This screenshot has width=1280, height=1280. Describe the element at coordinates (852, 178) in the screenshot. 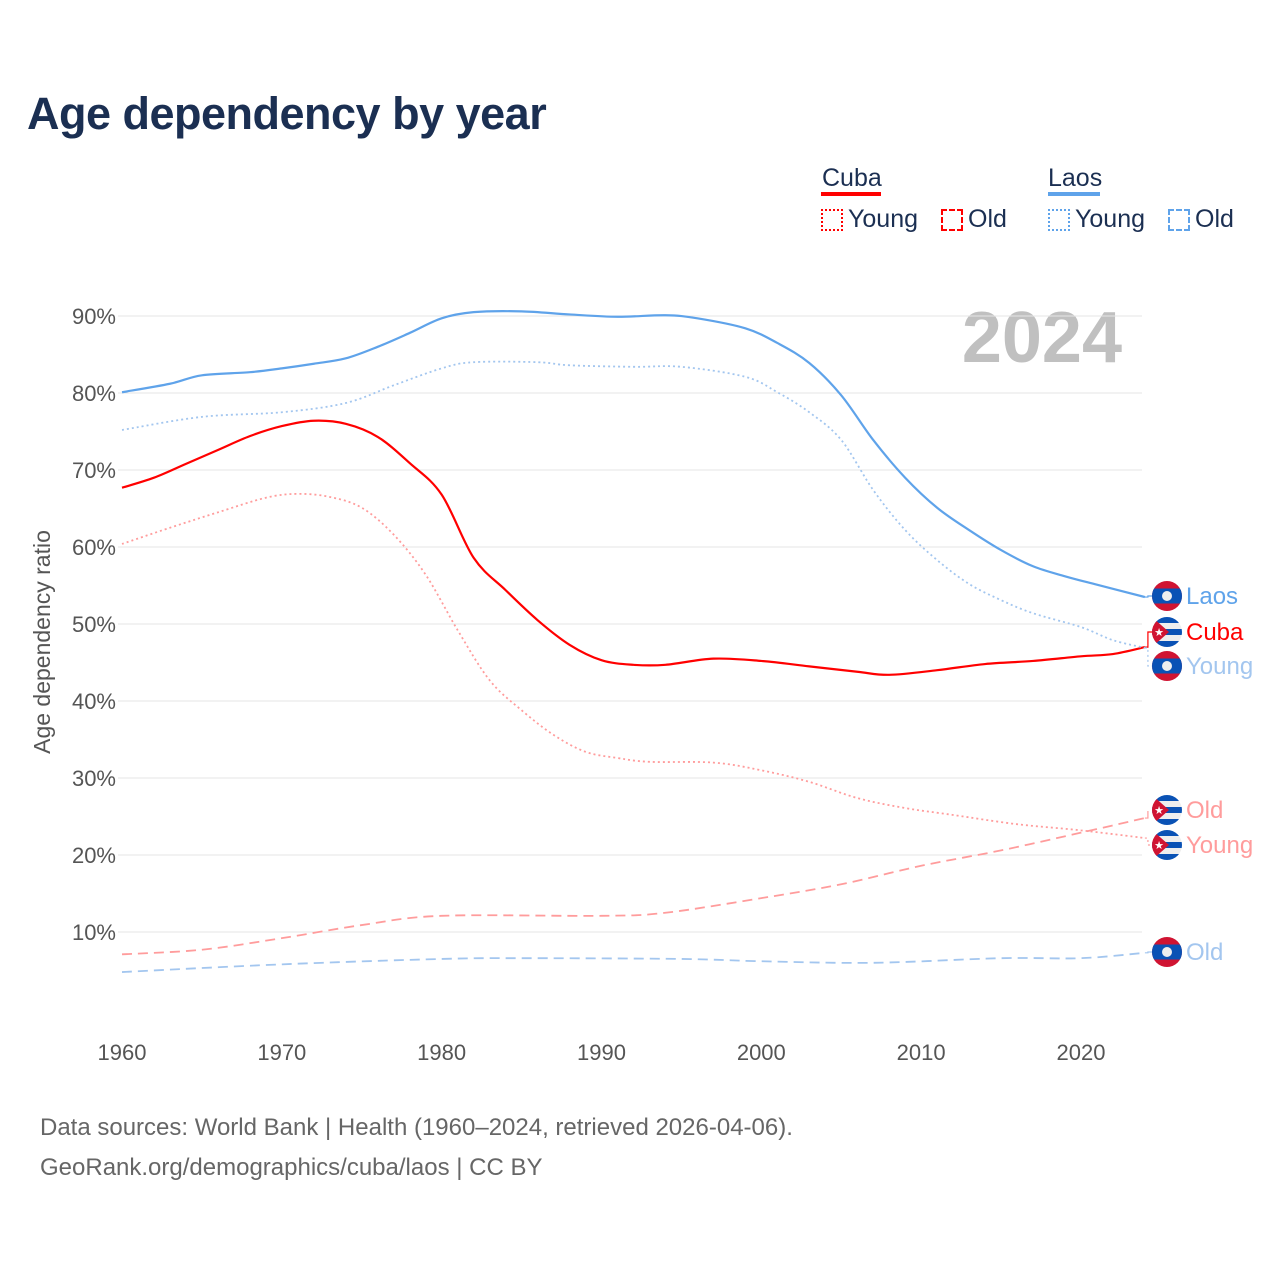

I see `legend-cuba-label: Cuba` at that location.